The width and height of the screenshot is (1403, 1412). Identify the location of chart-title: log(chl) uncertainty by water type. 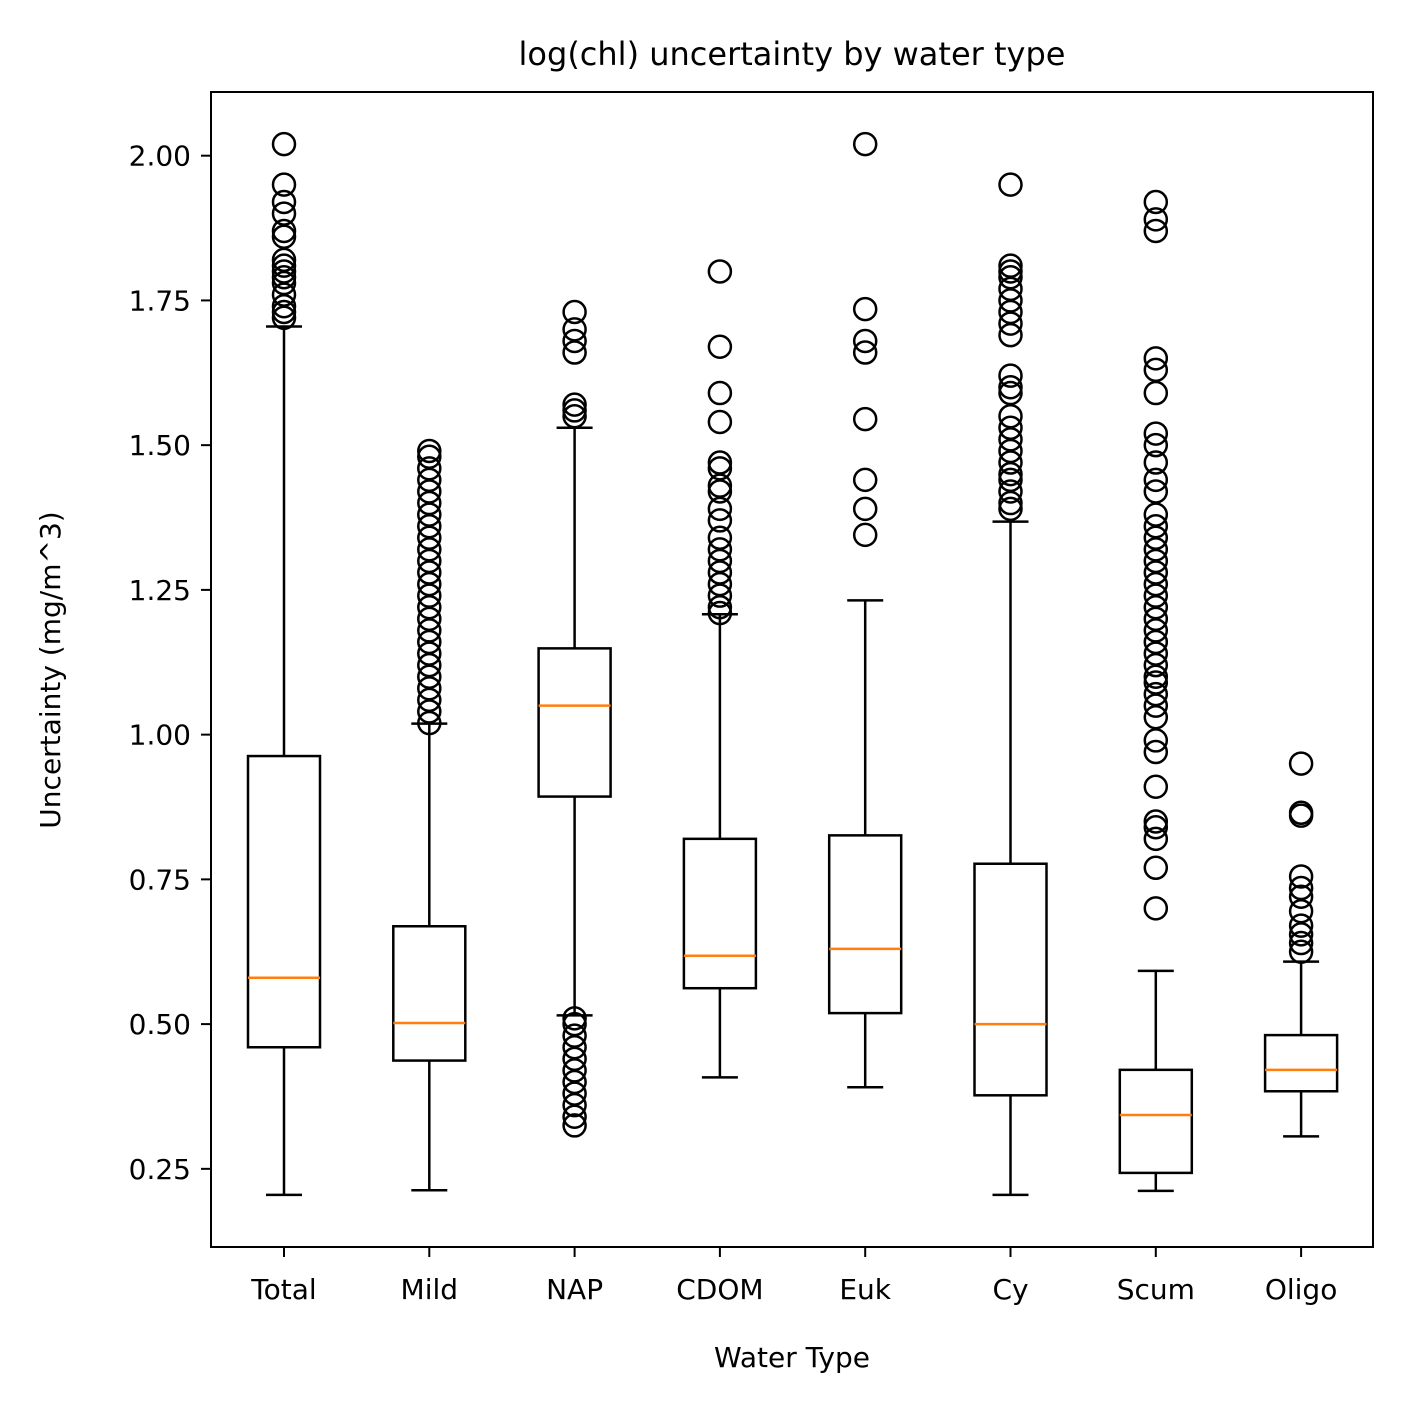
(792, 54).